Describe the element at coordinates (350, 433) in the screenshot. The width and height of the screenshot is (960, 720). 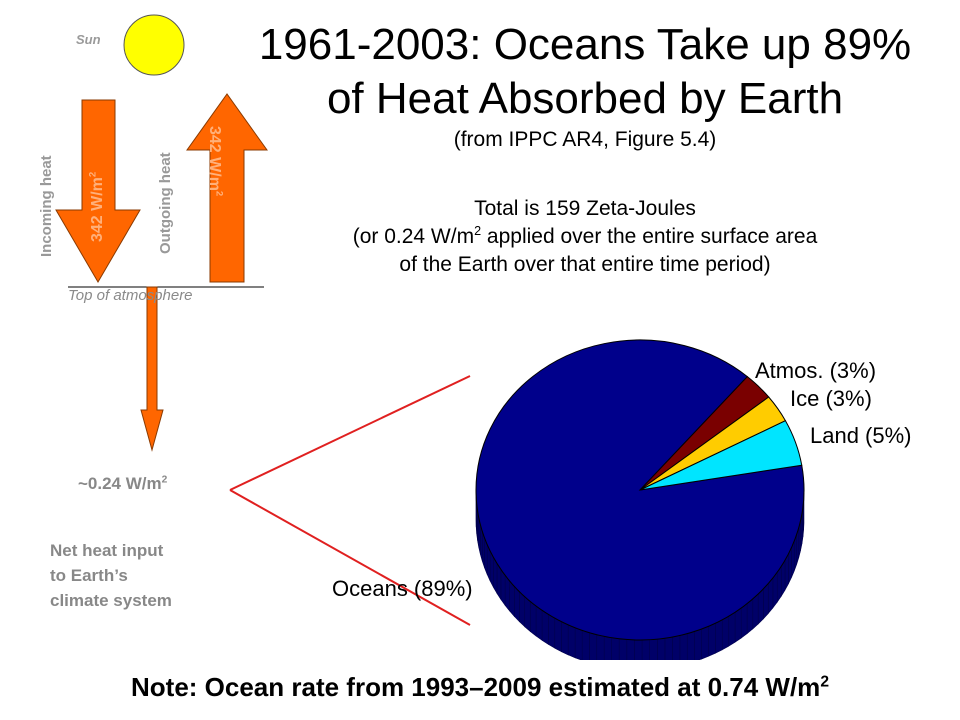
I see `zoom-line-top` at that location.